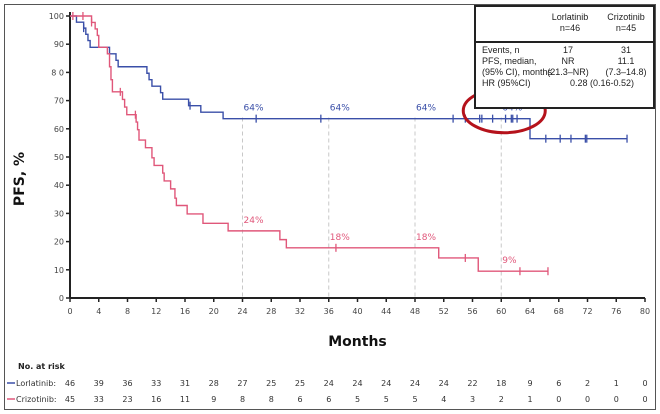 The width and height of the screenshot is (660, 414). What do you see at coordinates (625, 50) in the screenshot?
I see `legend-value-crizotinib: 31` at bounding box center [625, 50].